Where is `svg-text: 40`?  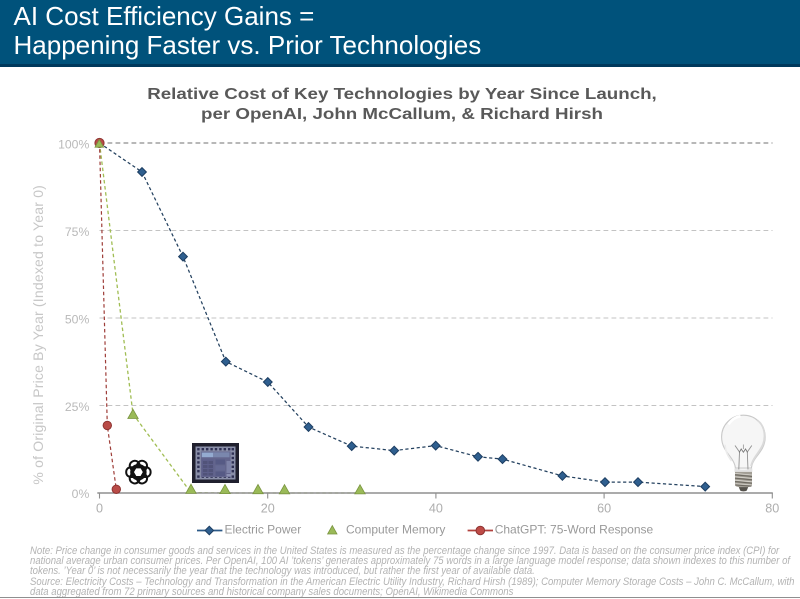 svg-text: 40 is located at coordinates (436, 508).